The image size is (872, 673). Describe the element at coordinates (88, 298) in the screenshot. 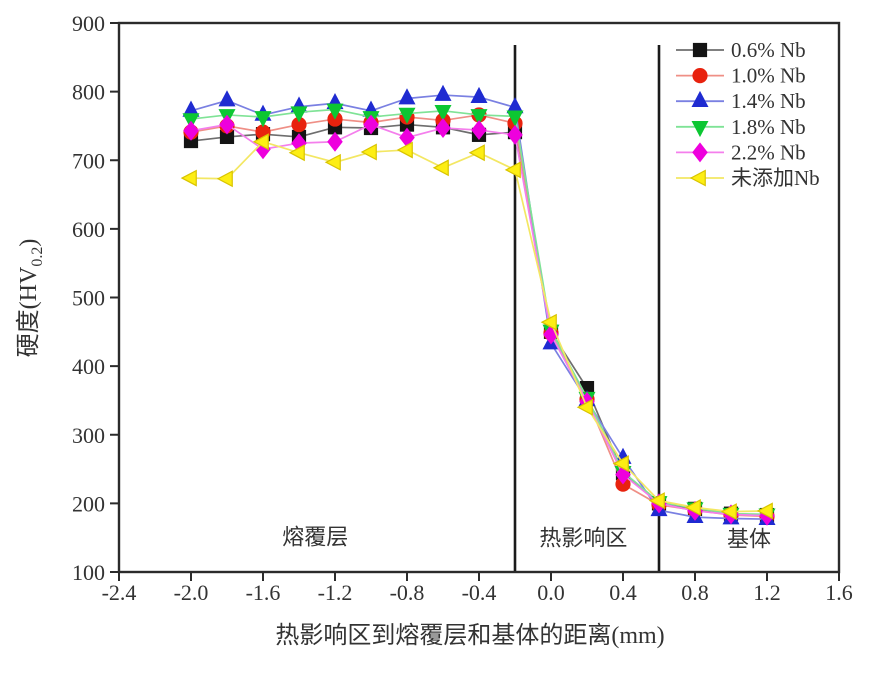

I see `y-tick-label: 500` at that location.